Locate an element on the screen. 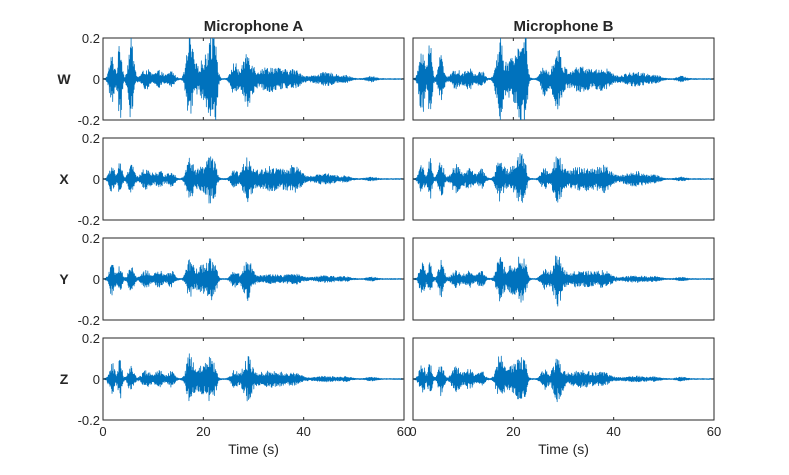  channel-label: Z is located at coordinates (64, 379).